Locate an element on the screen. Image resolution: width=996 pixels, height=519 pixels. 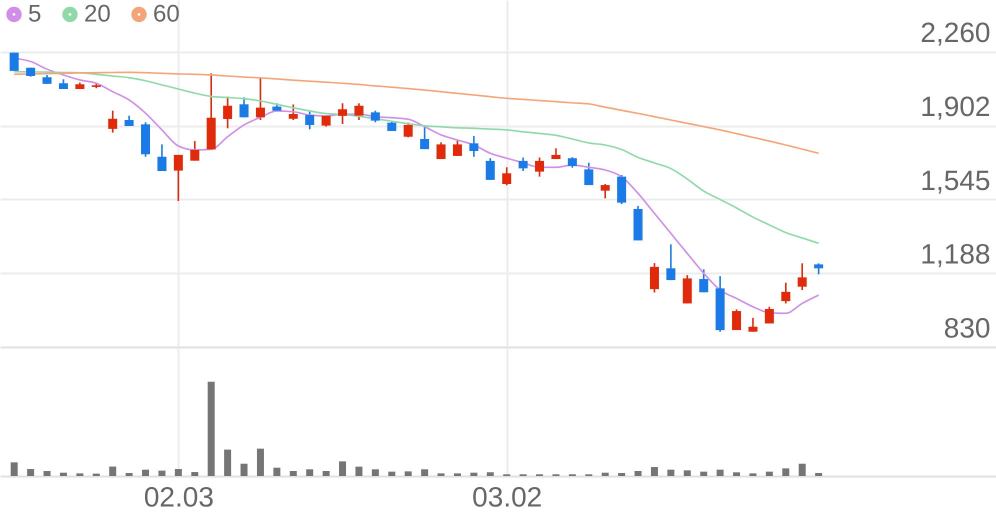
x-tick-label: 03.02 is located at coordinates (507, 497).